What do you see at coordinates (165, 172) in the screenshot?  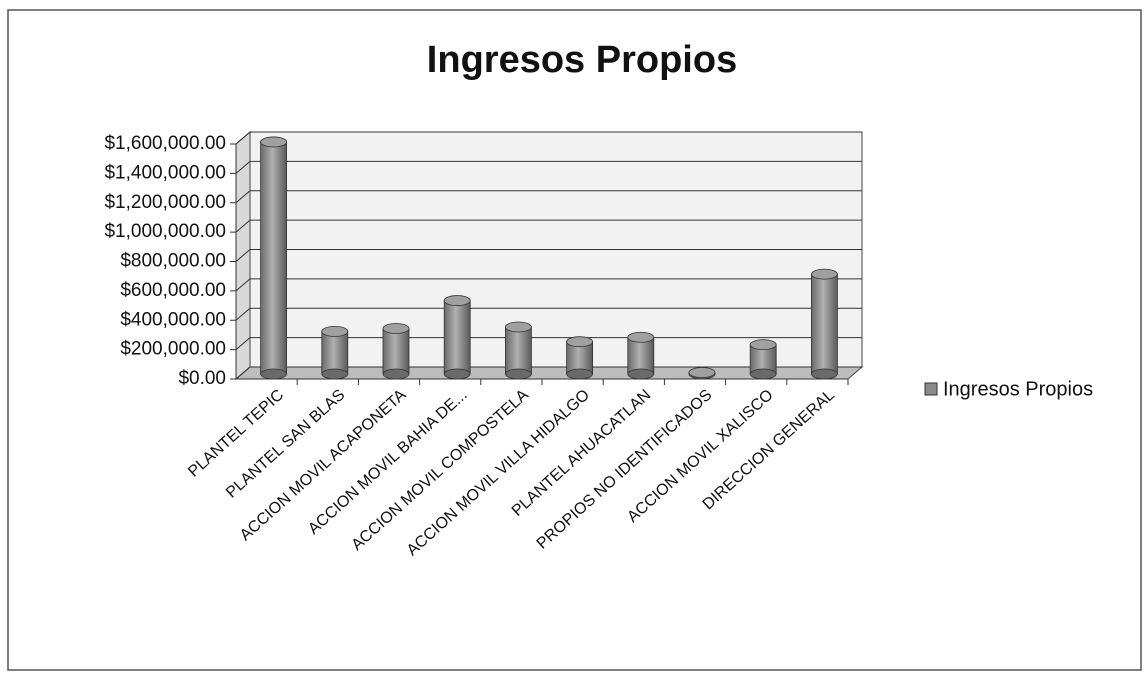 I see `y-tick-label: $1,400,000.00` at bounding box center [165, 172].